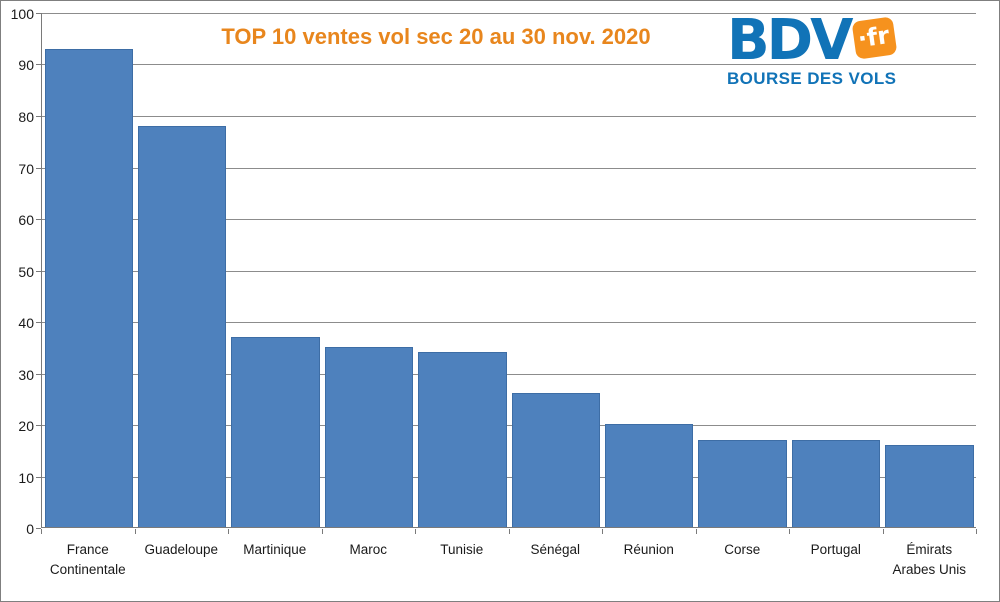 This screenshot has width=1000, height=602. Describe the element at coordinates (436, 36) in the screenshot. I see `chart-title: TOP 10 ventes vol sec 20 au 30 nov. 2020` at that location.